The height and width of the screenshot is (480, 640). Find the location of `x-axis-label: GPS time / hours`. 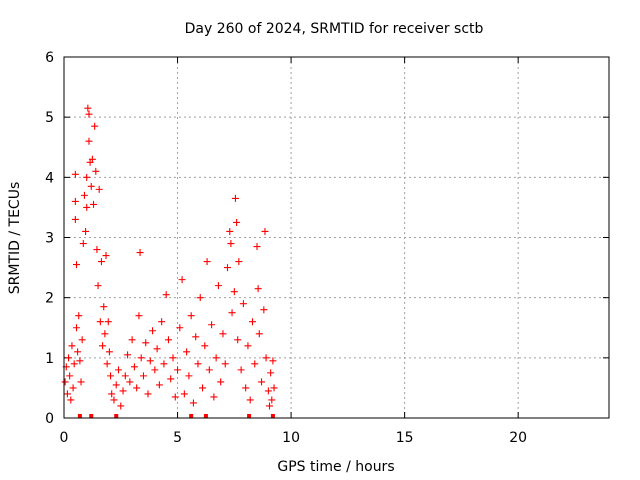

x-axis-label: GPS time / hours is located at coordinates (335, 467).